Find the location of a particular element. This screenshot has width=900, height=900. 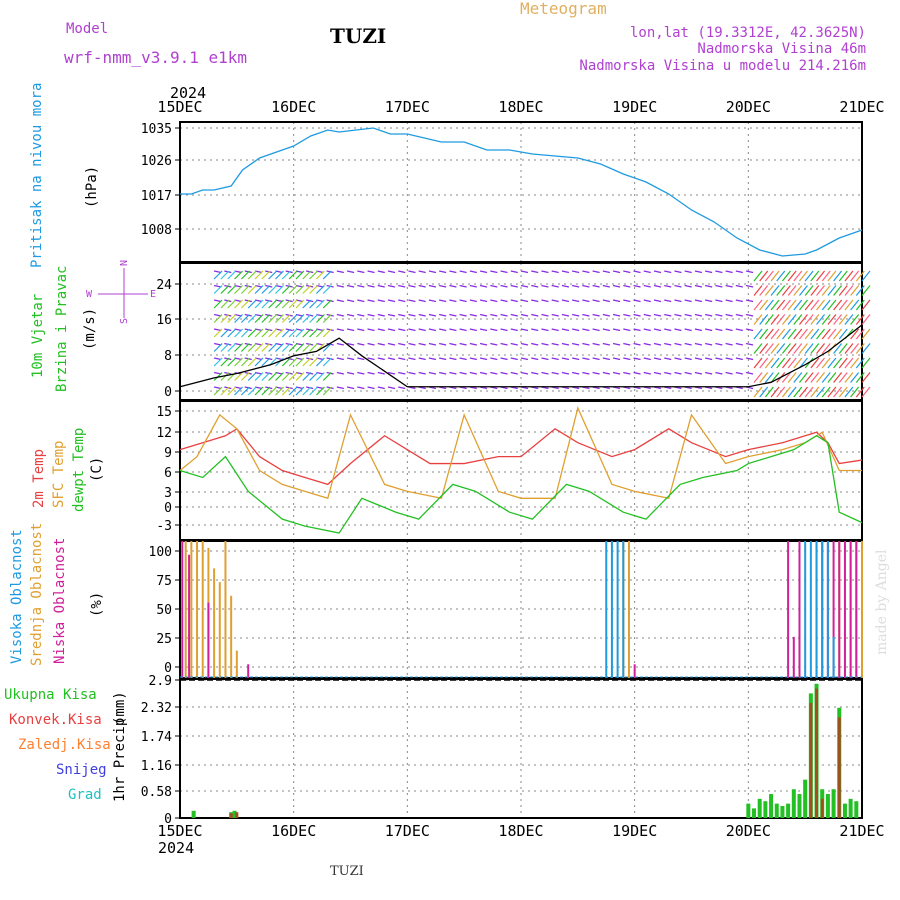

precip-legend-snow: Snijeg is located at coordinates (81, 770).